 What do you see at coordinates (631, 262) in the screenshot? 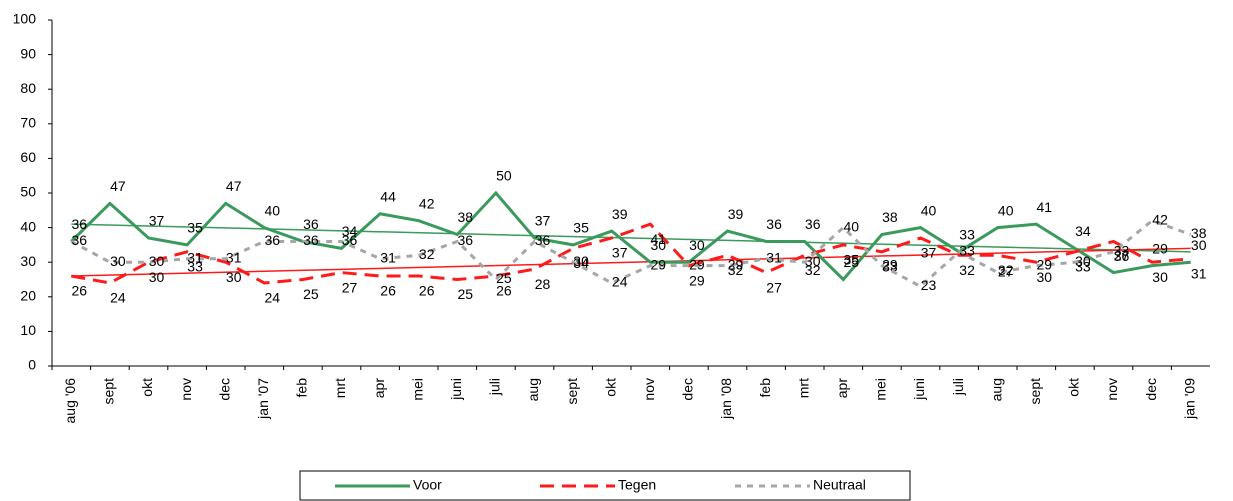
I see `trend-line` at bounding box center [631, 262].